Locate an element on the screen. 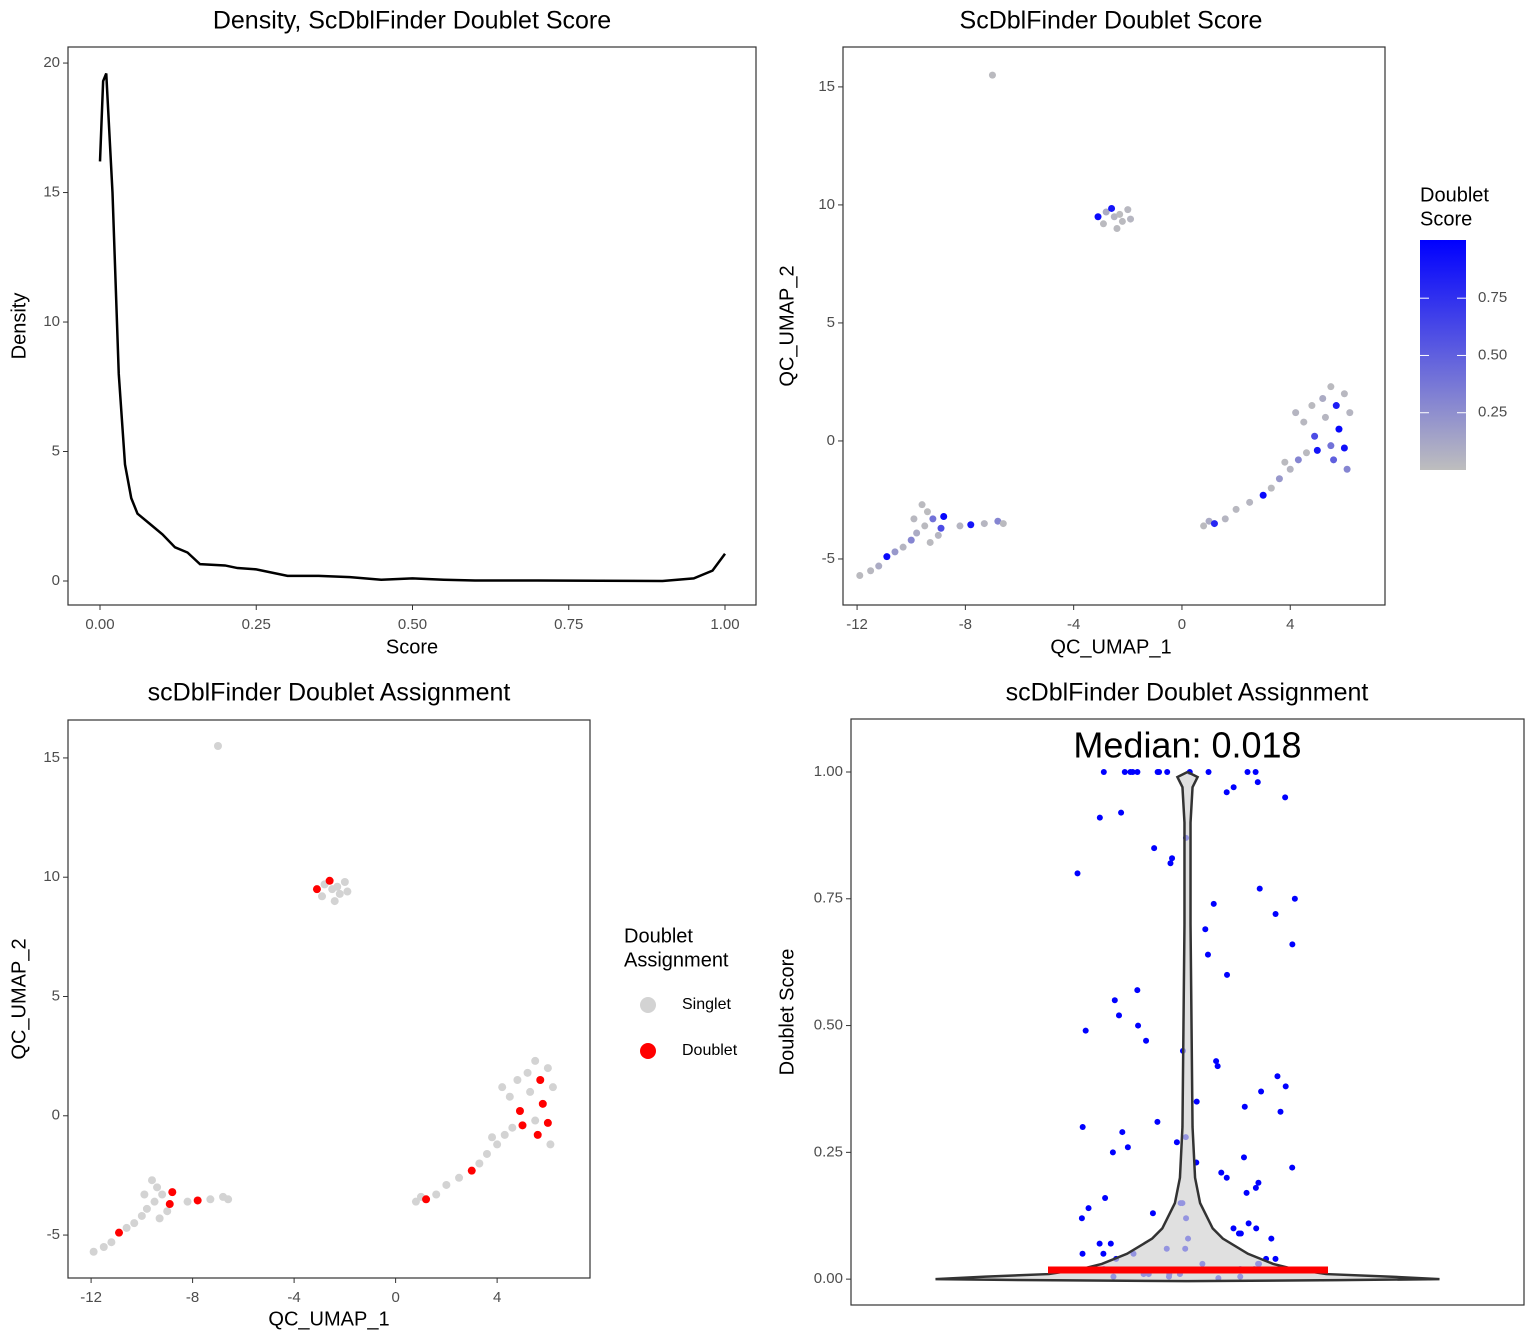  x-tick-label: 0.75 is located at coordinates (568, 624).